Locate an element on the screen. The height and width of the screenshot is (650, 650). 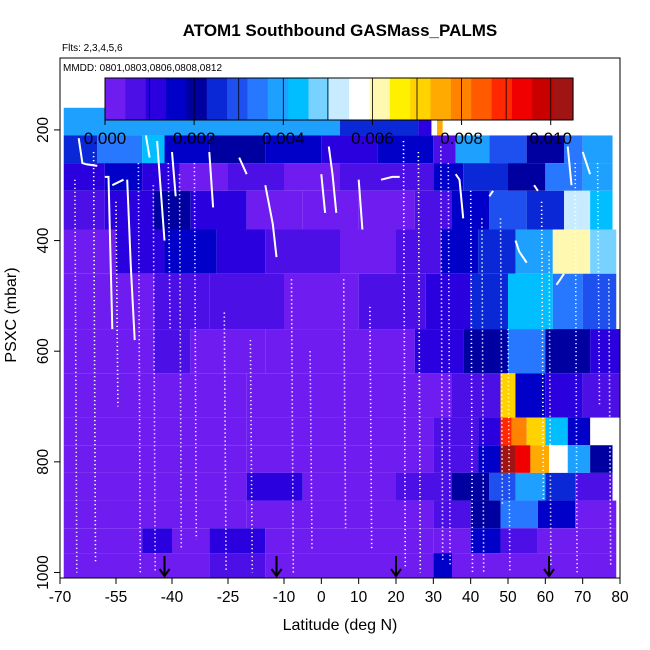
y-tick-label: 400 is located at coordinates (43, 240).